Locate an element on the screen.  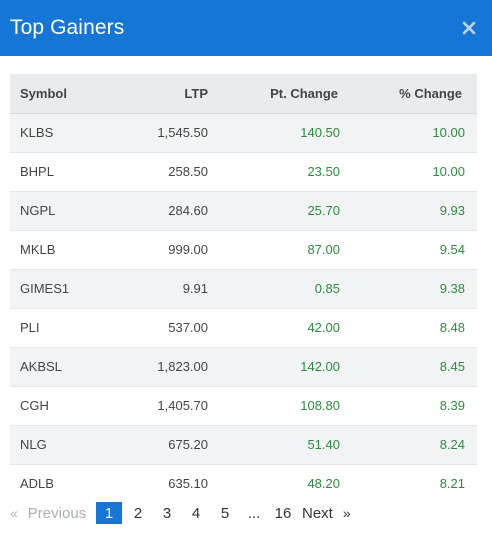
page-3-button: 3 is located at coordinates (167, 513).